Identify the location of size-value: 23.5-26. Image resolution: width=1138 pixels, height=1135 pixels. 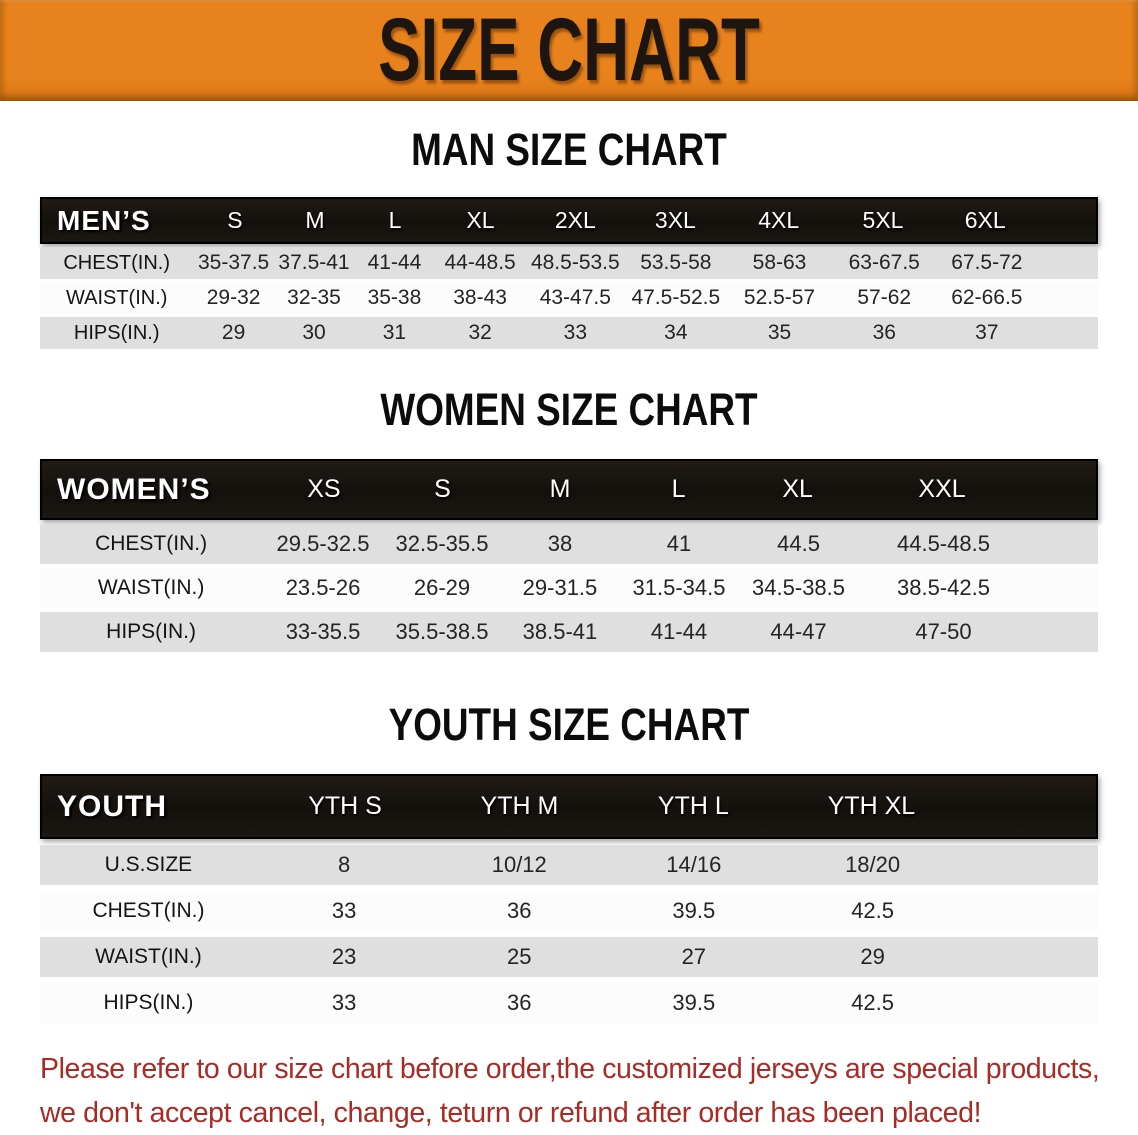
(323, 587).